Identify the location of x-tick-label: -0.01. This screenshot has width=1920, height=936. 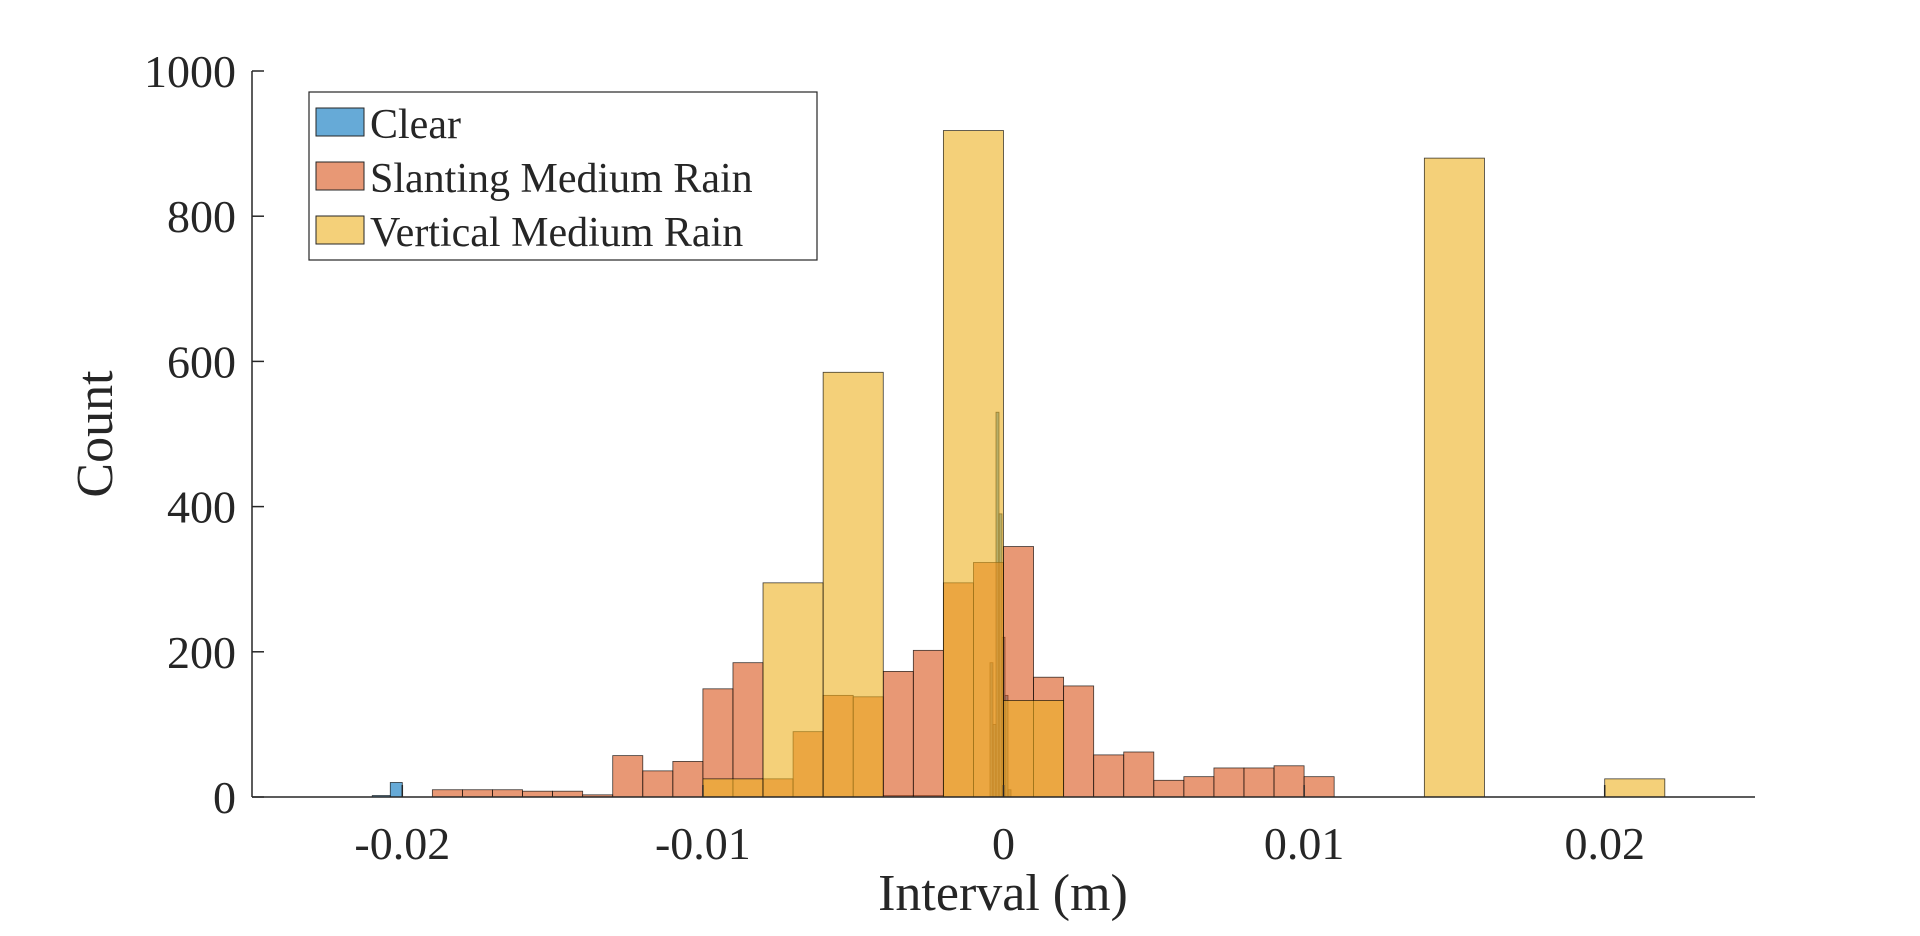
(703, 843).